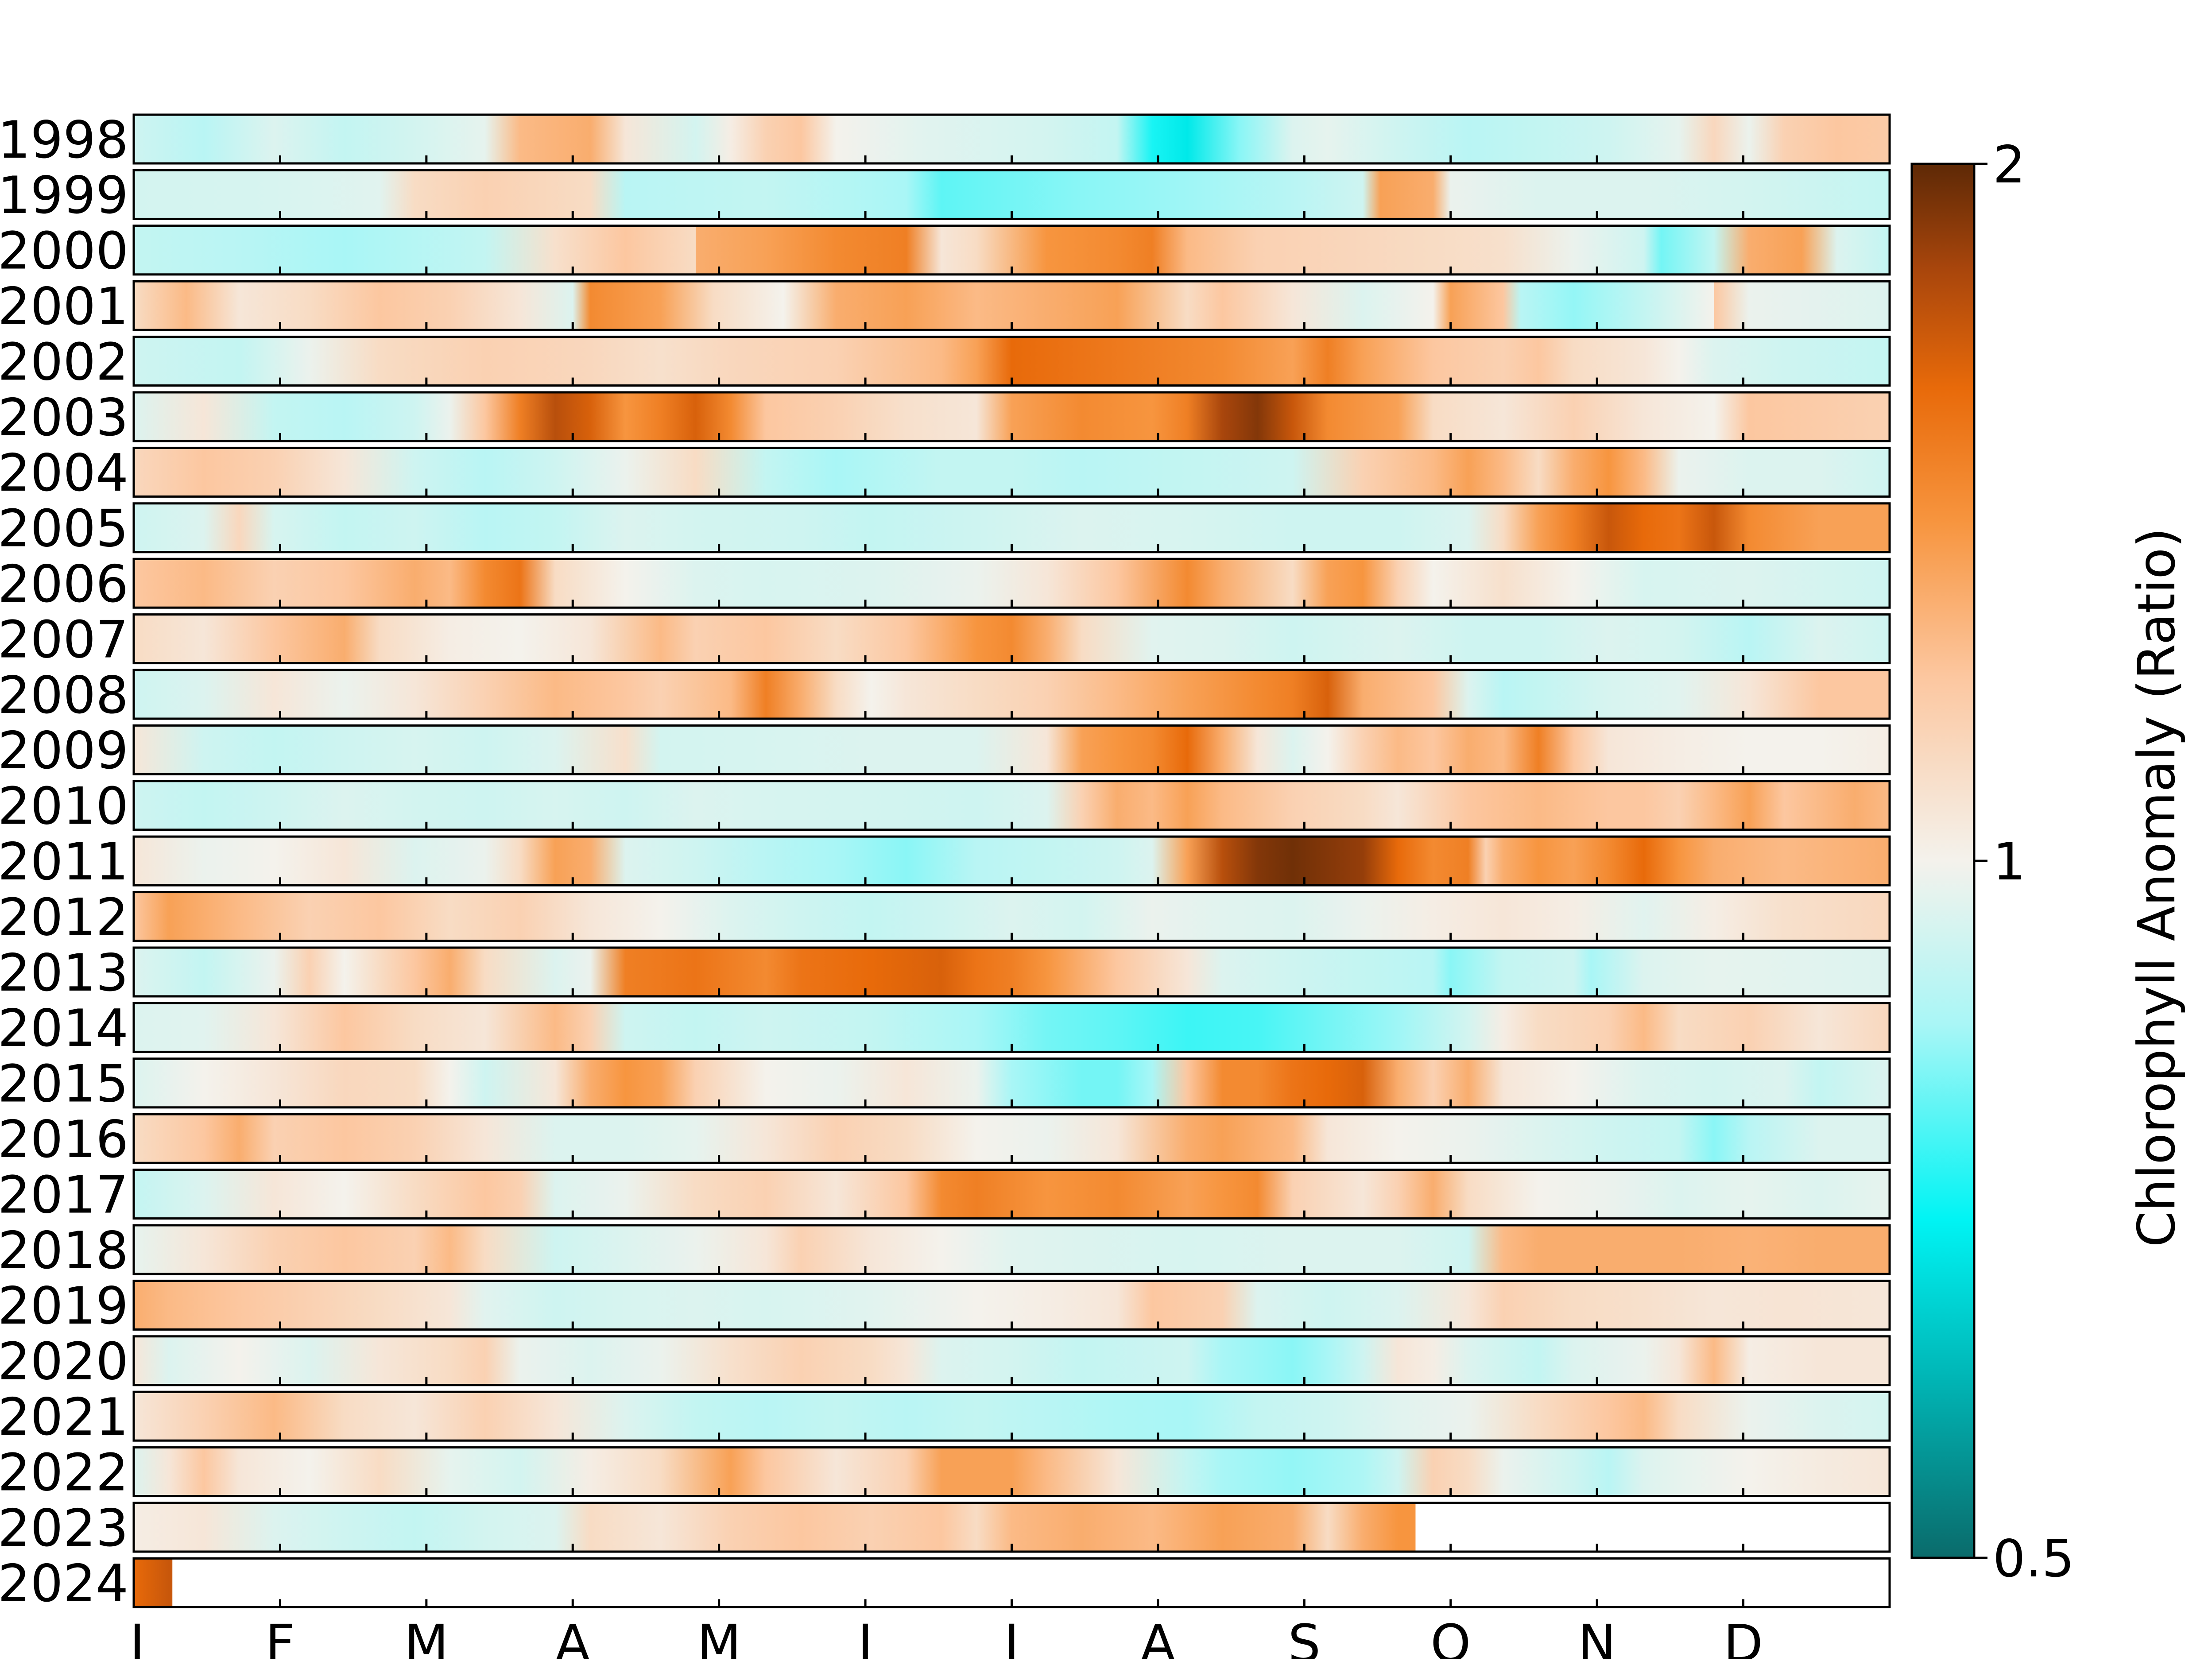 This screenshot has width=2212, height=1661. I want to click on year-row-2010: 2010, so click(945, 807).